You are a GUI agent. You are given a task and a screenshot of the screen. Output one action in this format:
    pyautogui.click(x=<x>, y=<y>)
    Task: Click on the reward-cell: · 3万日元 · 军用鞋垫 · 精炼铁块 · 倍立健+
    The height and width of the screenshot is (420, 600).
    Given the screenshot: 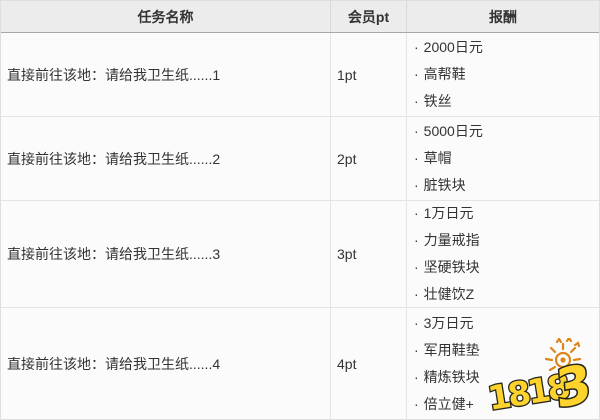 What is the action you would take?
    pyautogui.click(x=503, y=363)
    